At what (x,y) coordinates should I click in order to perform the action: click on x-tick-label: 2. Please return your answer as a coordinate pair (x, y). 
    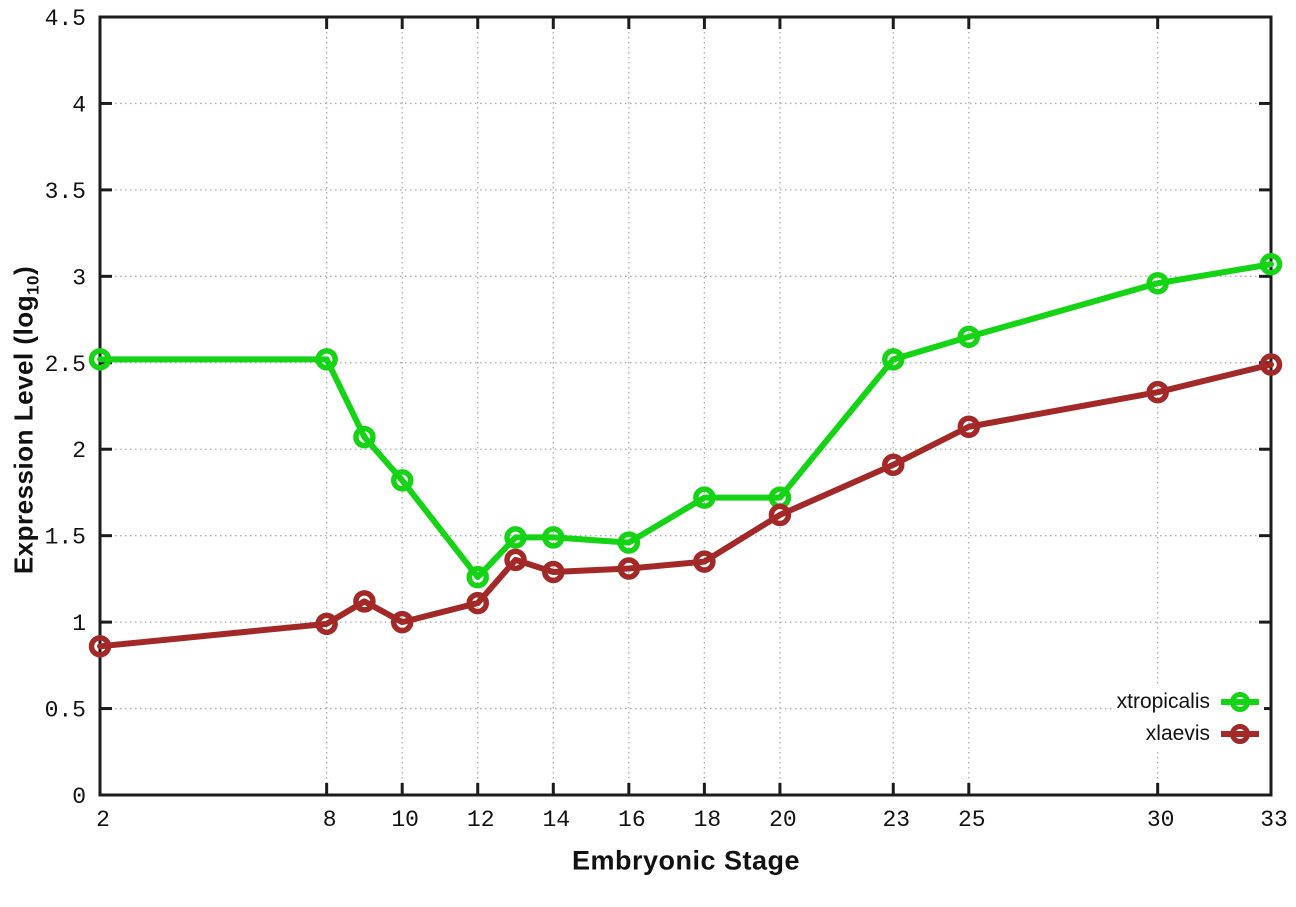
    Looking at the image, I should click on (103, 820).